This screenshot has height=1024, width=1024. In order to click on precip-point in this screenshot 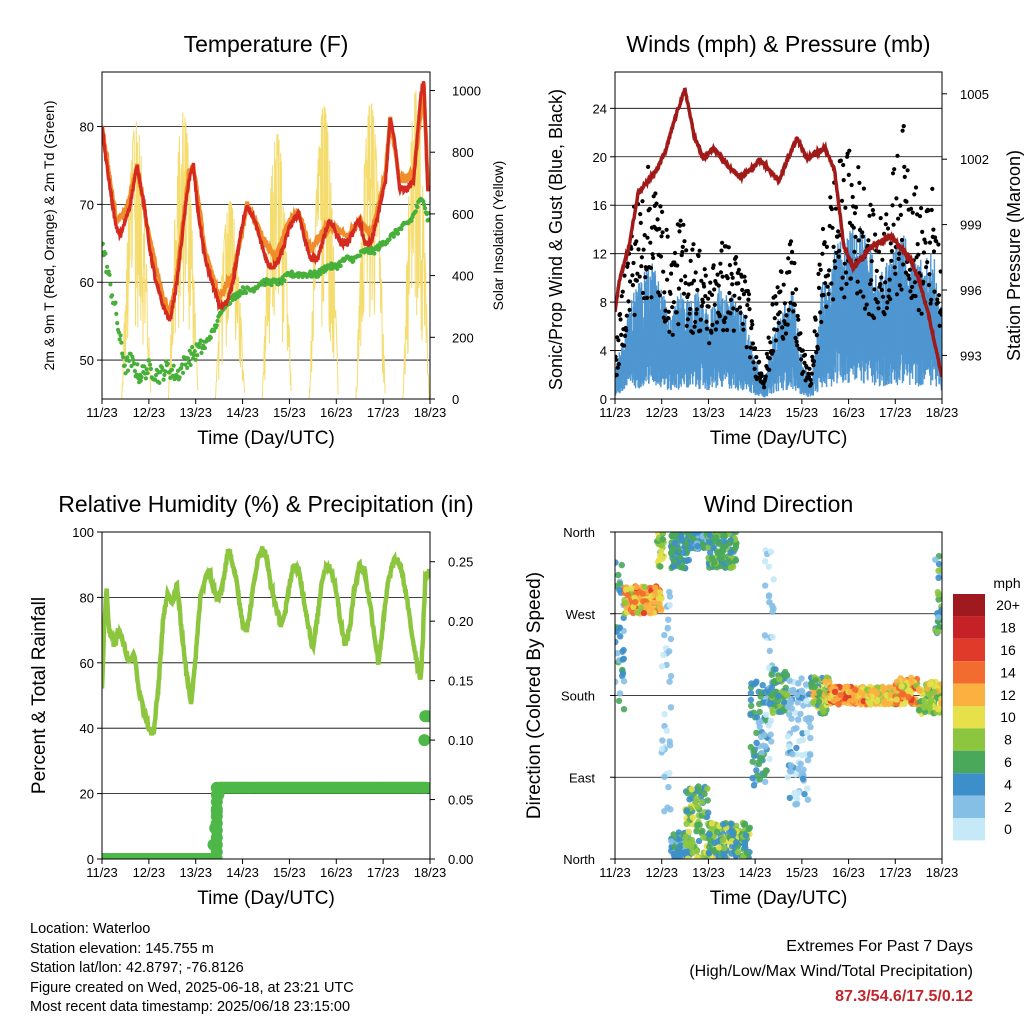, I will do `click(216, 787)`.